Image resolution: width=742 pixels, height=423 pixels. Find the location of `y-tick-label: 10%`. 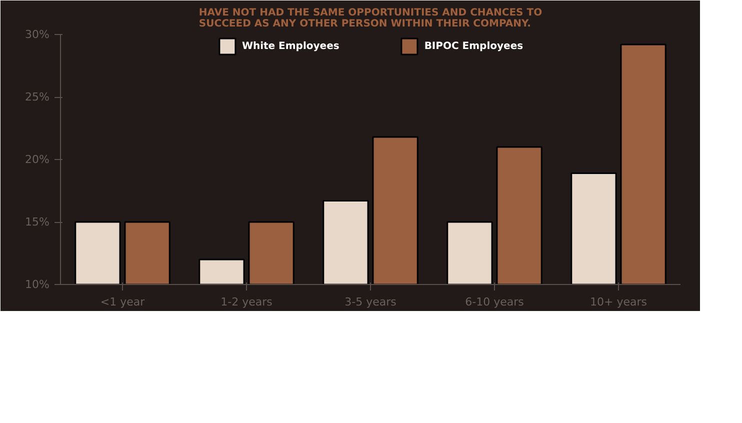

y-tick-label: 10% is located at coordinates (37, 284).